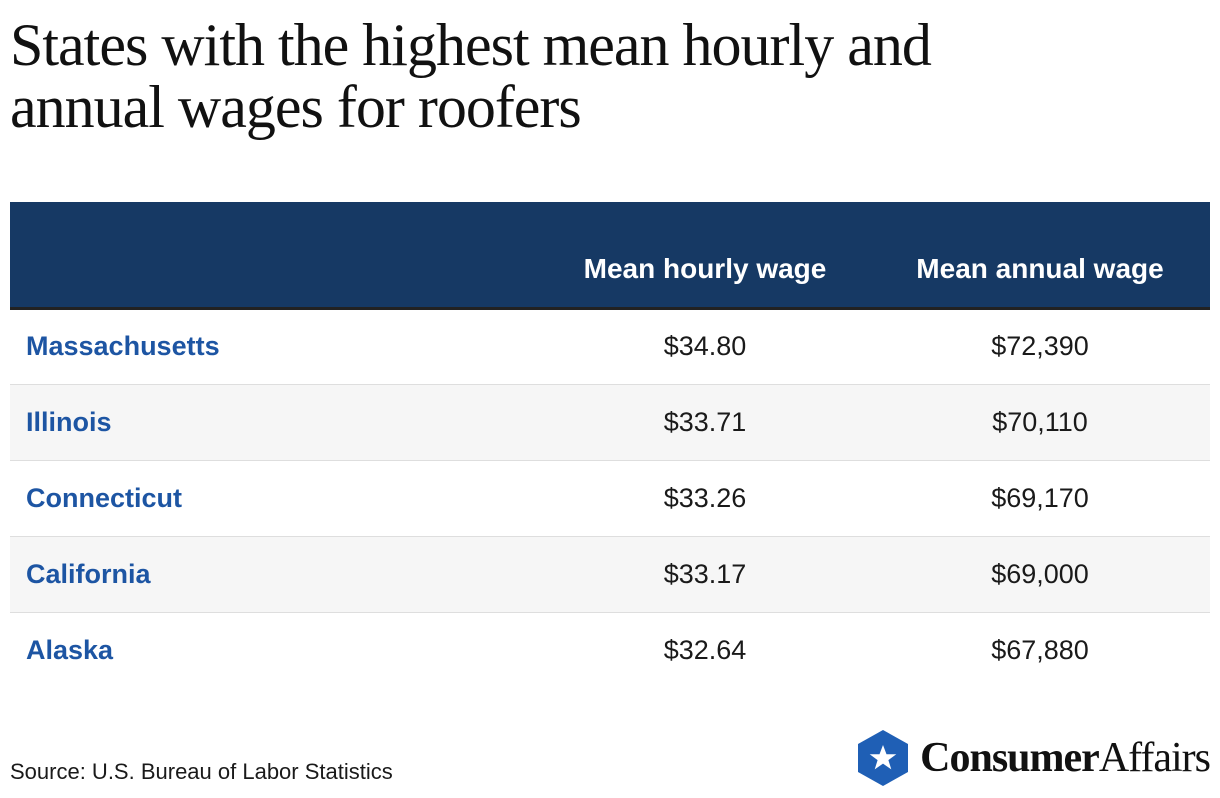  What do you see at coordinates (610, 346) in the screenshot?
I see `table-row: Massachusetts $34.80 $72,390` at bounding box center [610, 346].